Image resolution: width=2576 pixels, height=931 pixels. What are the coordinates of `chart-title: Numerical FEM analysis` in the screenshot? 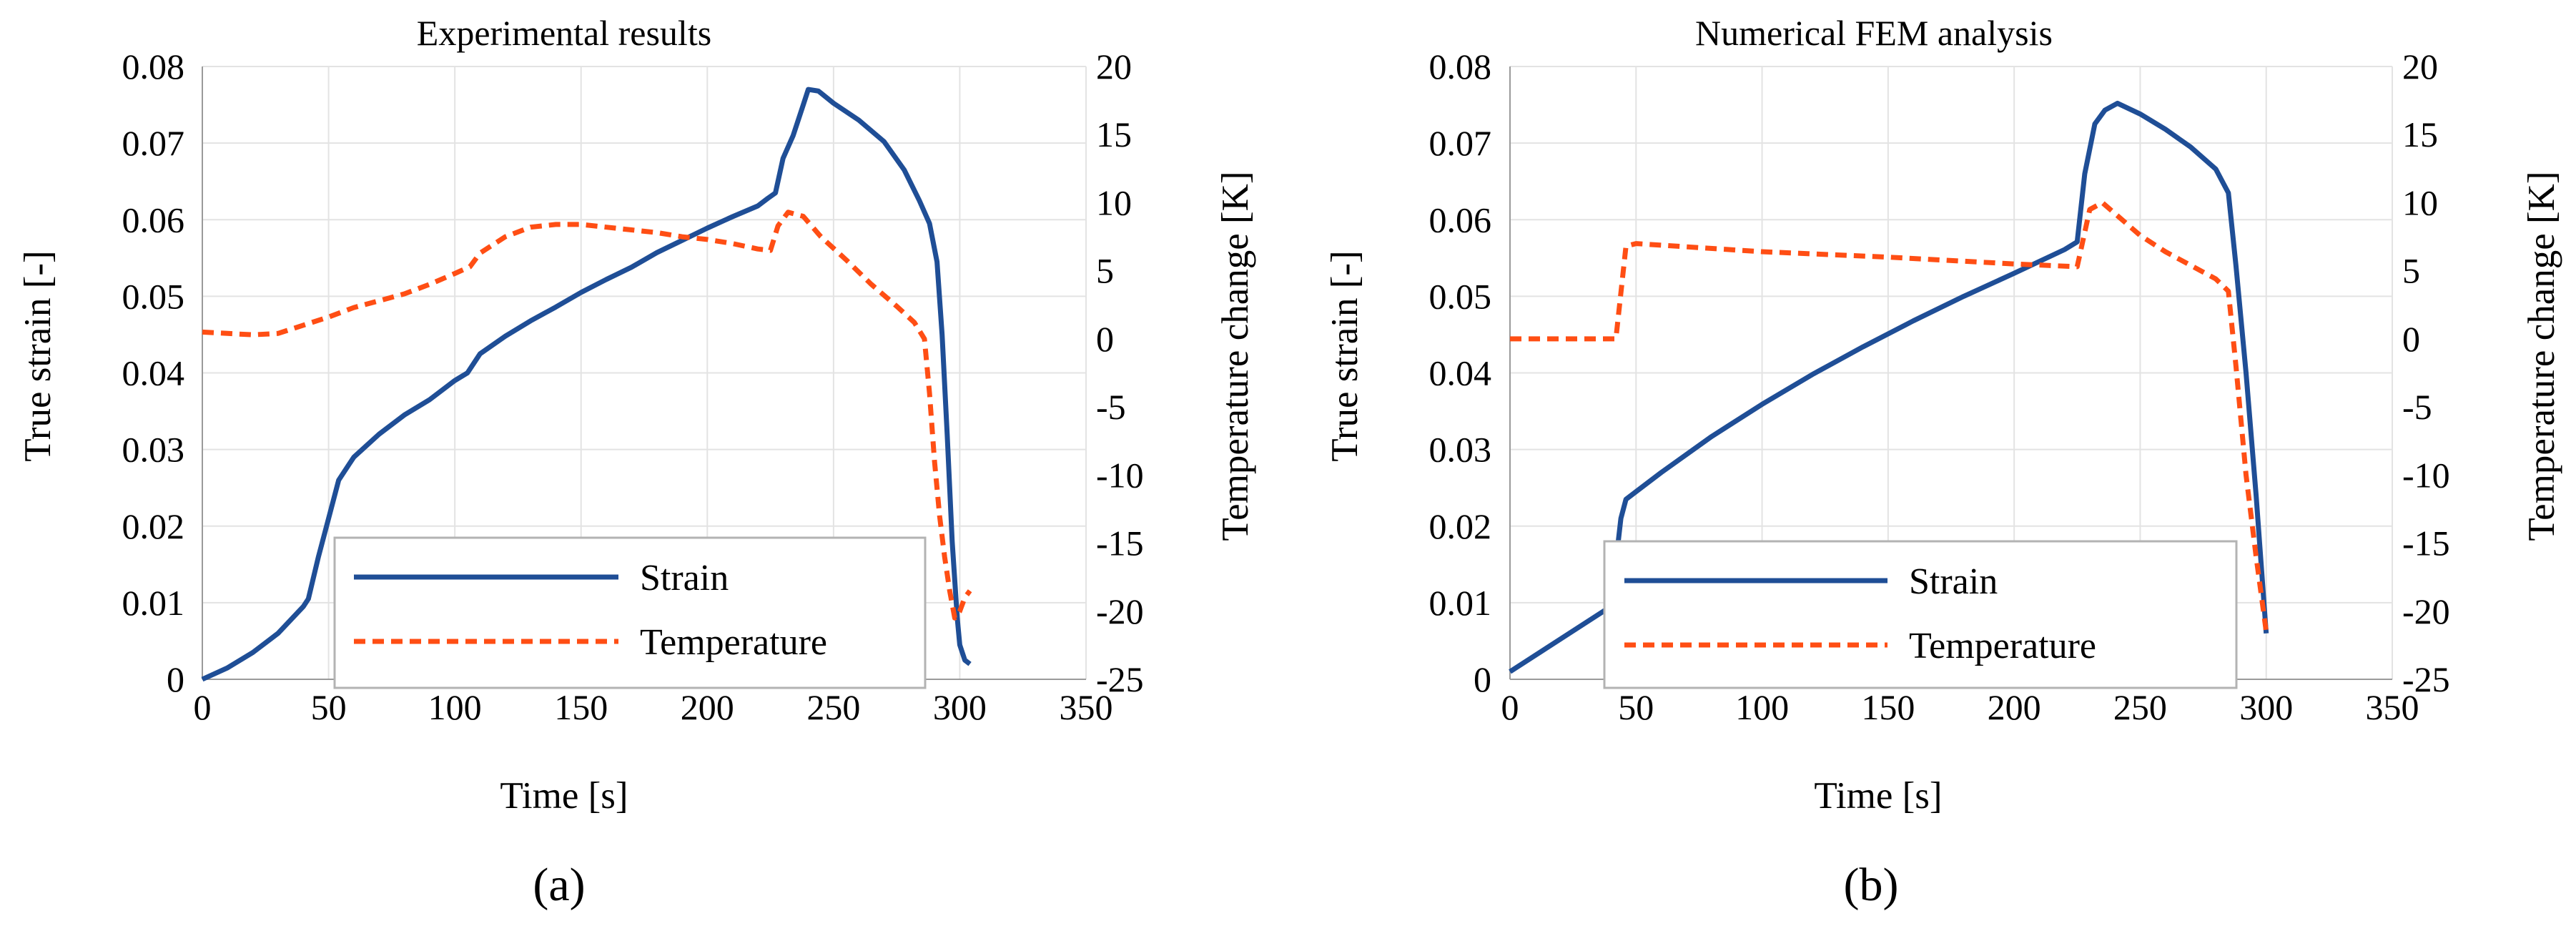 It's located at (1874, 33).